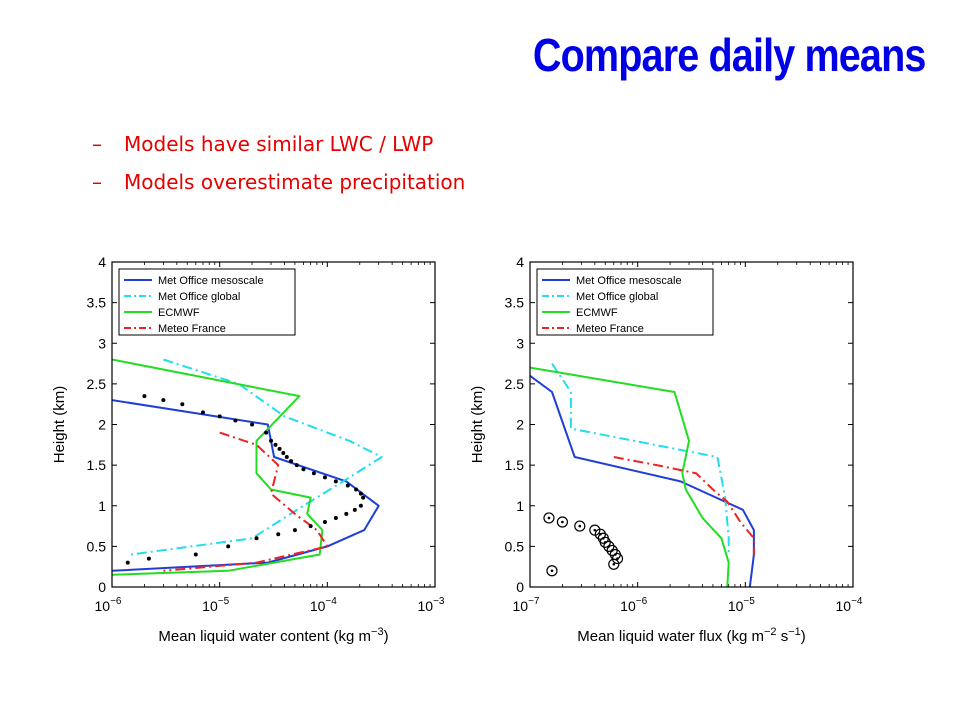  I want to click on x-axis-label-text: Mean liquid water flux (kg m, so click(670, 636).